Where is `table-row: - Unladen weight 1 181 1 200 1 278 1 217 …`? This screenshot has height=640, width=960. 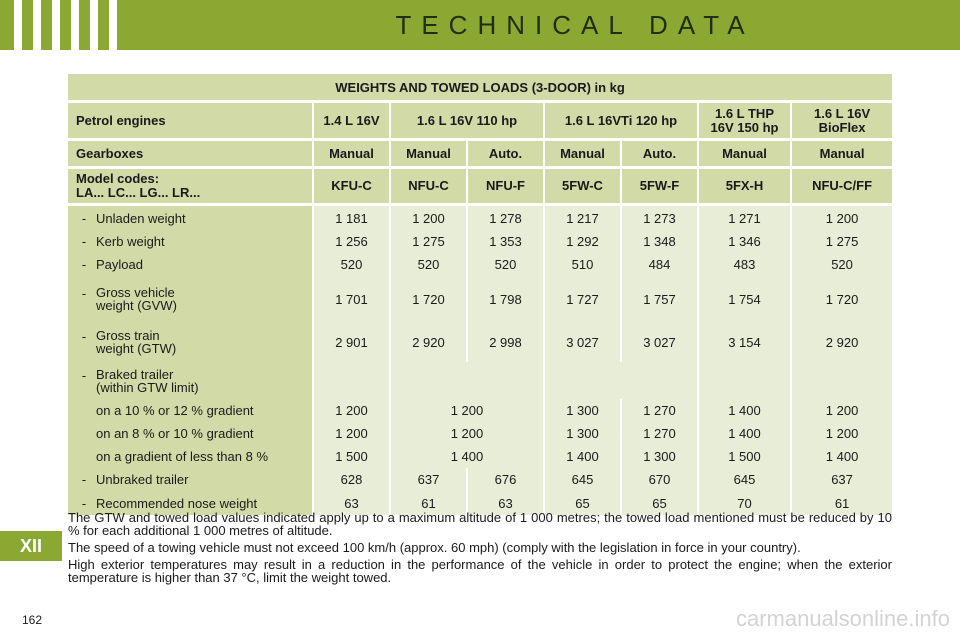
table-row: - Unladen weight 1 181 1 200 1 278 1 217 … is located at coordinates (480, 218).